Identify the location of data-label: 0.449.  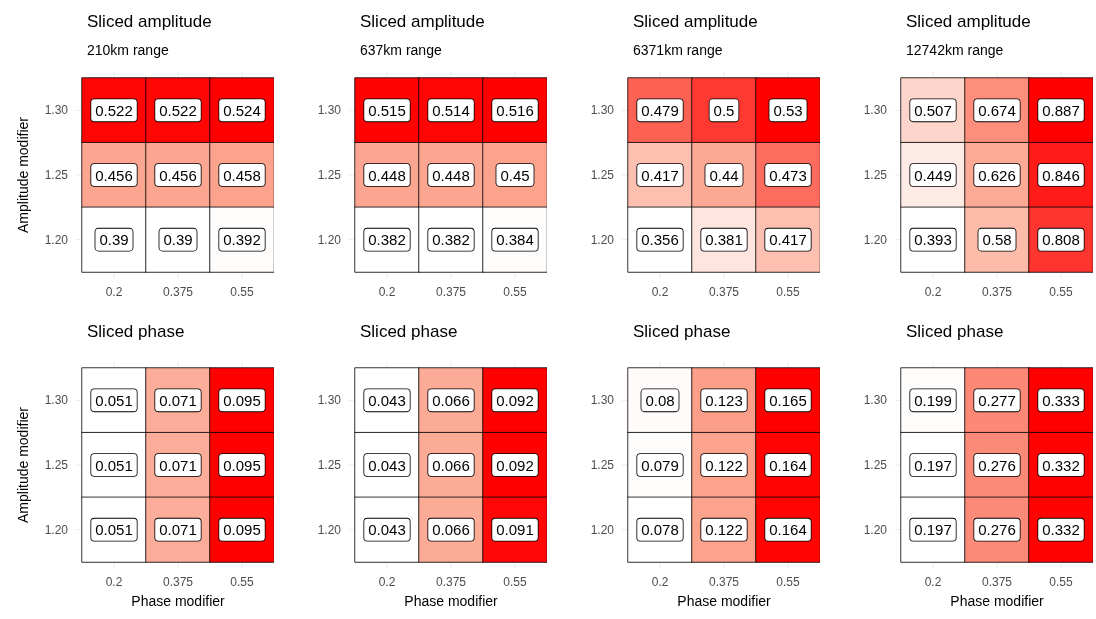
(933, 175).